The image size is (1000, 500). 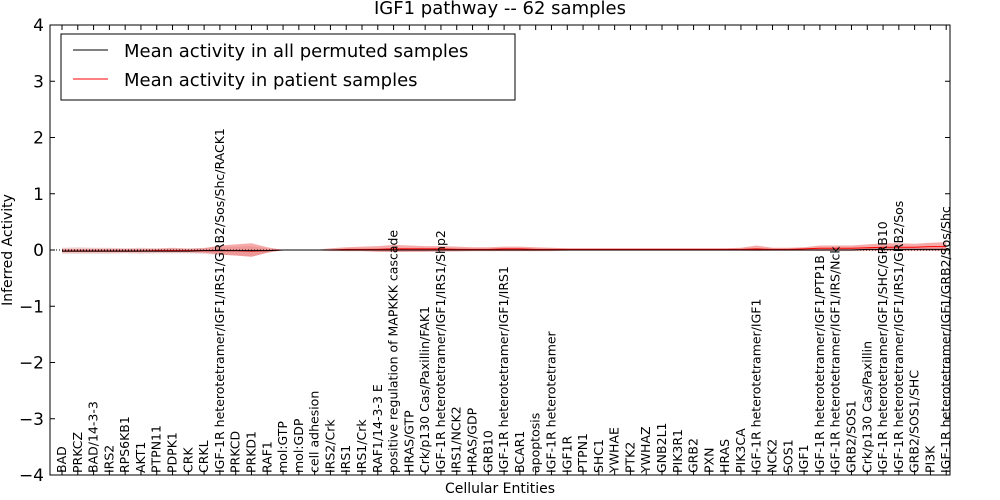 What do you see at coordinates (503, 369) in the screenshot?
I see `x-tick-label: IGF-1R heterotetramer/IGF1/IRS1` at bounding box center [503, 369].